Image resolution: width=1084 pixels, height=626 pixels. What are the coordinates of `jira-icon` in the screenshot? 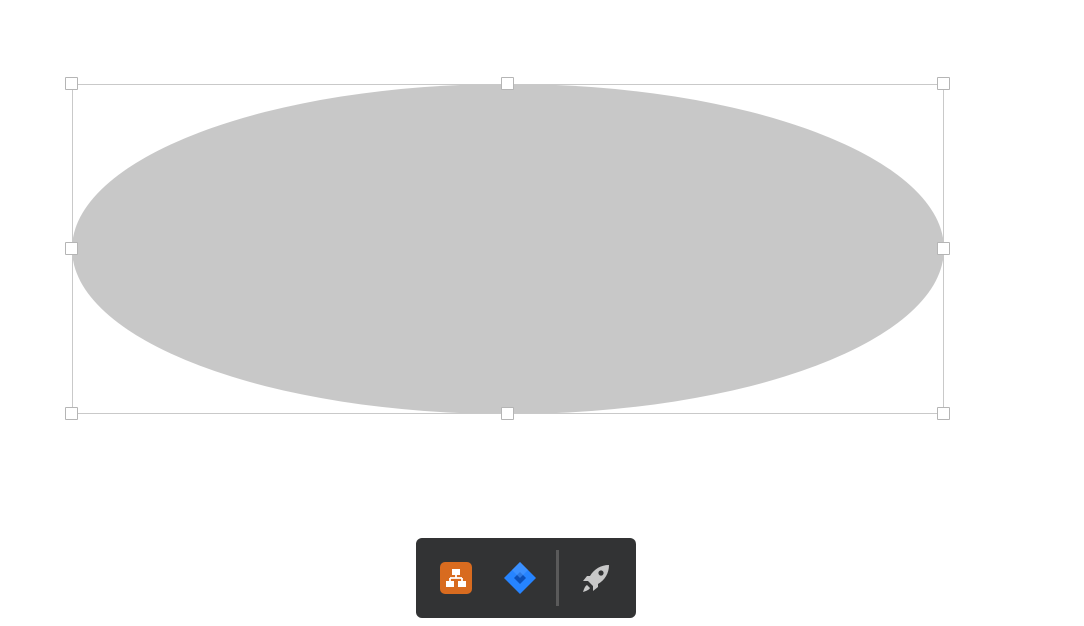 It's located at (520, 578).